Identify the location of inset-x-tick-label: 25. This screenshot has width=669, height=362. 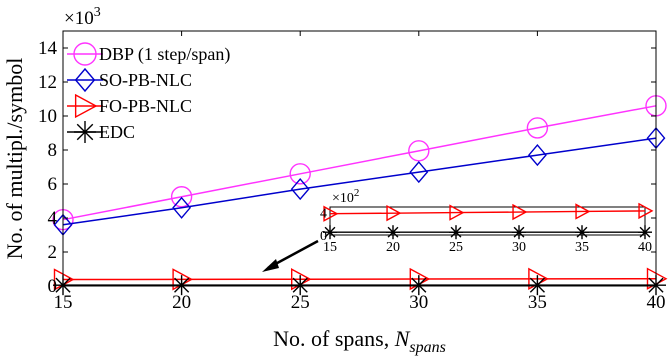
(456, 247).